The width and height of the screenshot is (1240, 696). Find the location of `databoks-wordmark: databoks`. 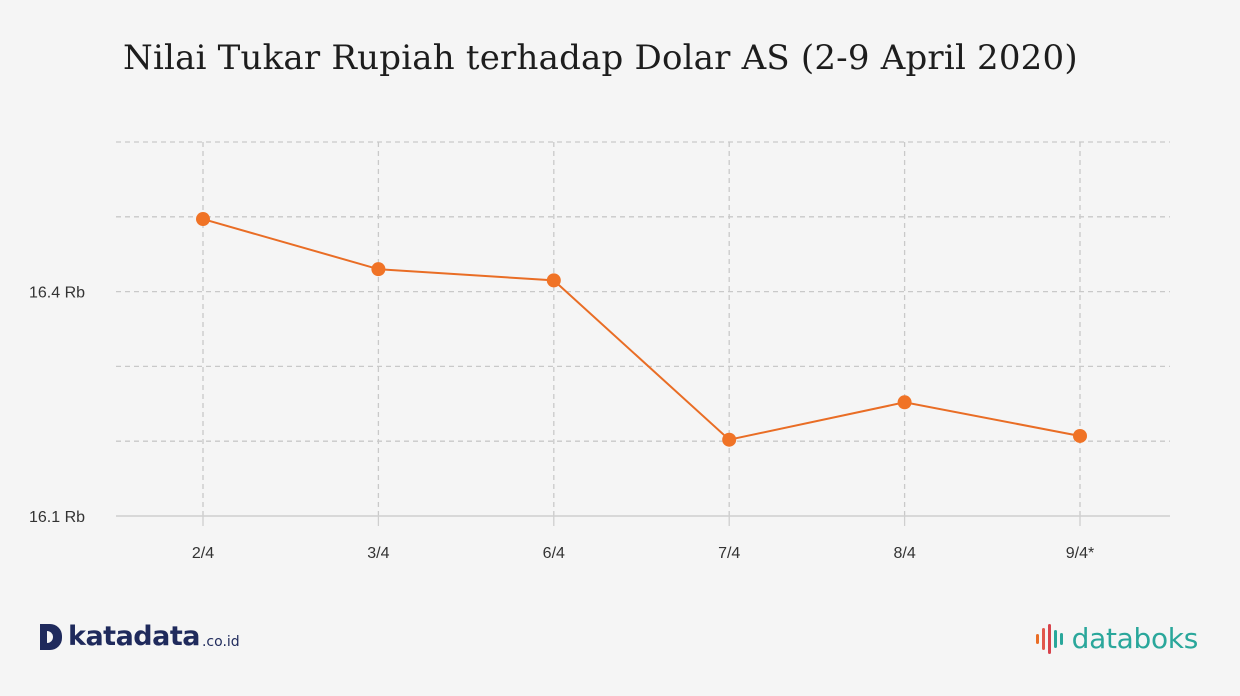

databoks-wordmark: databoks is located at coordinates (1135, 638).